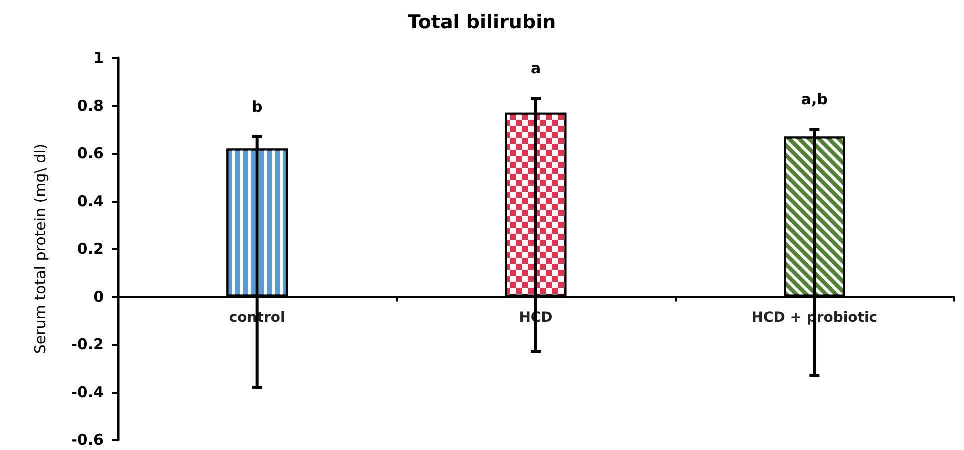  I want to click on y-axis-title: Serum total protein (mg\ dl), so click(41, 249).